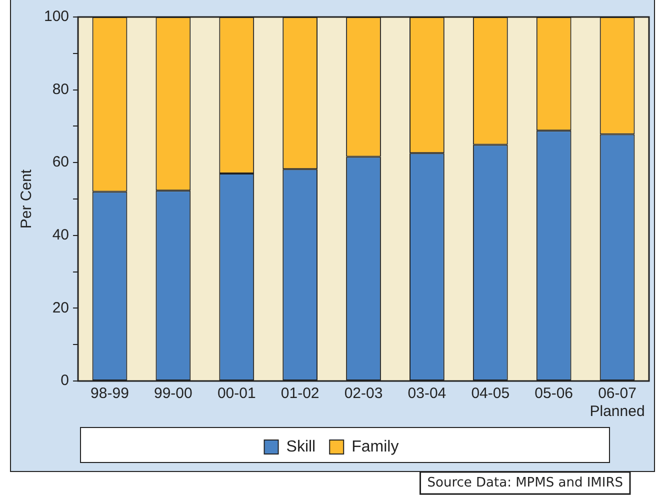 This screenshot has width=667, height=495. Describe the element at coordinates (61, 235) in the screenshot. I see `y-tick-label: 40` at that location.